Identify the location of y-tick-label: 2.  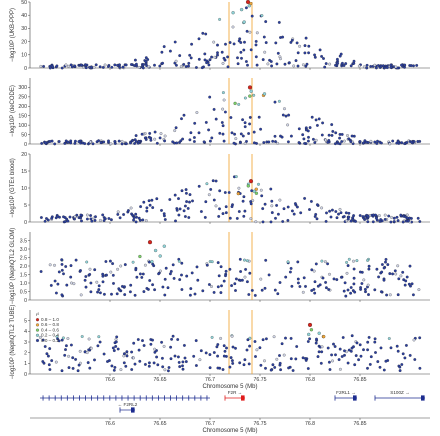
(25, 353).